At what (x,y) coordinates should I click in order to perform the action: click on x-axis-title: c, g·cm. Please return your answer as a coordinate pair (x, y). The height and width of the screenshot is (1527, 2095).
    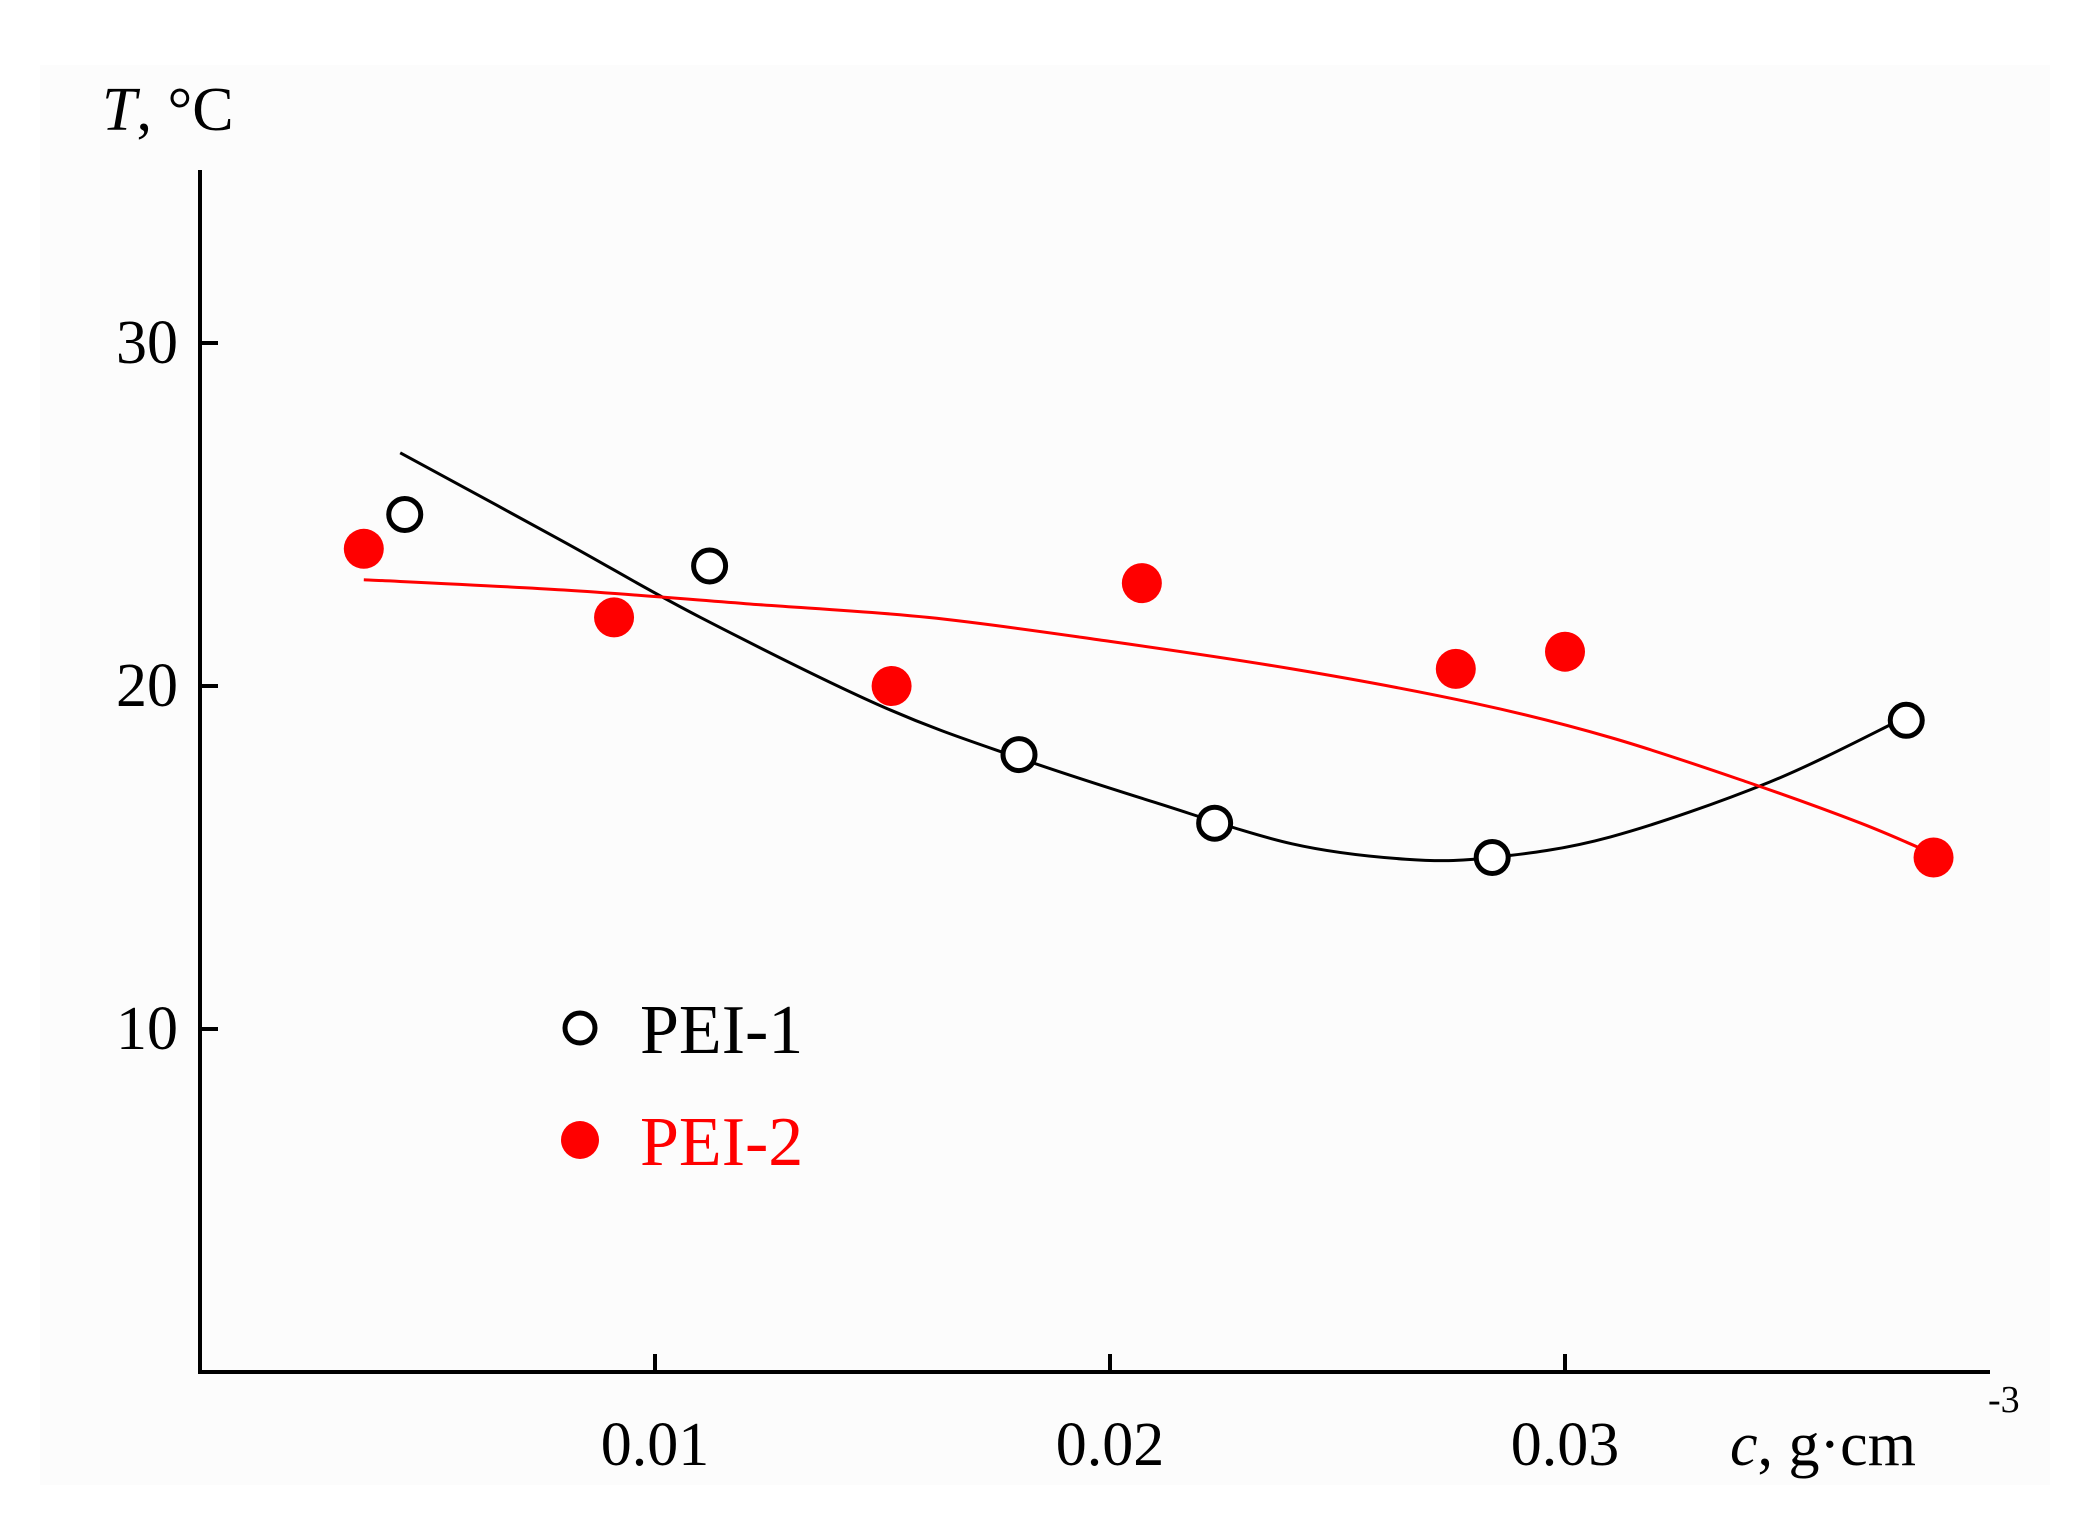
    Looking at the image, I should click on (1823, 1445).